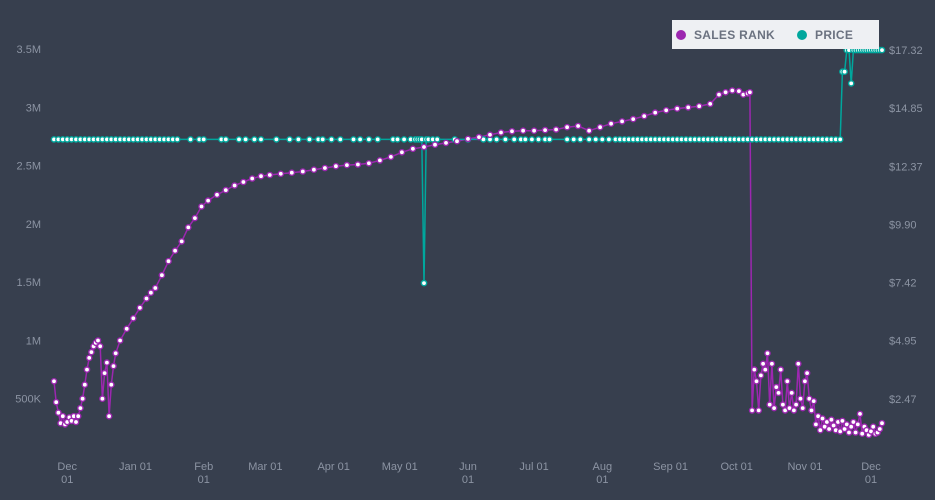 Image resolution: width=935 pixels, height=500 pixels. I want to click on y-right-tick-label-2: $7.42, so click(903, 284).